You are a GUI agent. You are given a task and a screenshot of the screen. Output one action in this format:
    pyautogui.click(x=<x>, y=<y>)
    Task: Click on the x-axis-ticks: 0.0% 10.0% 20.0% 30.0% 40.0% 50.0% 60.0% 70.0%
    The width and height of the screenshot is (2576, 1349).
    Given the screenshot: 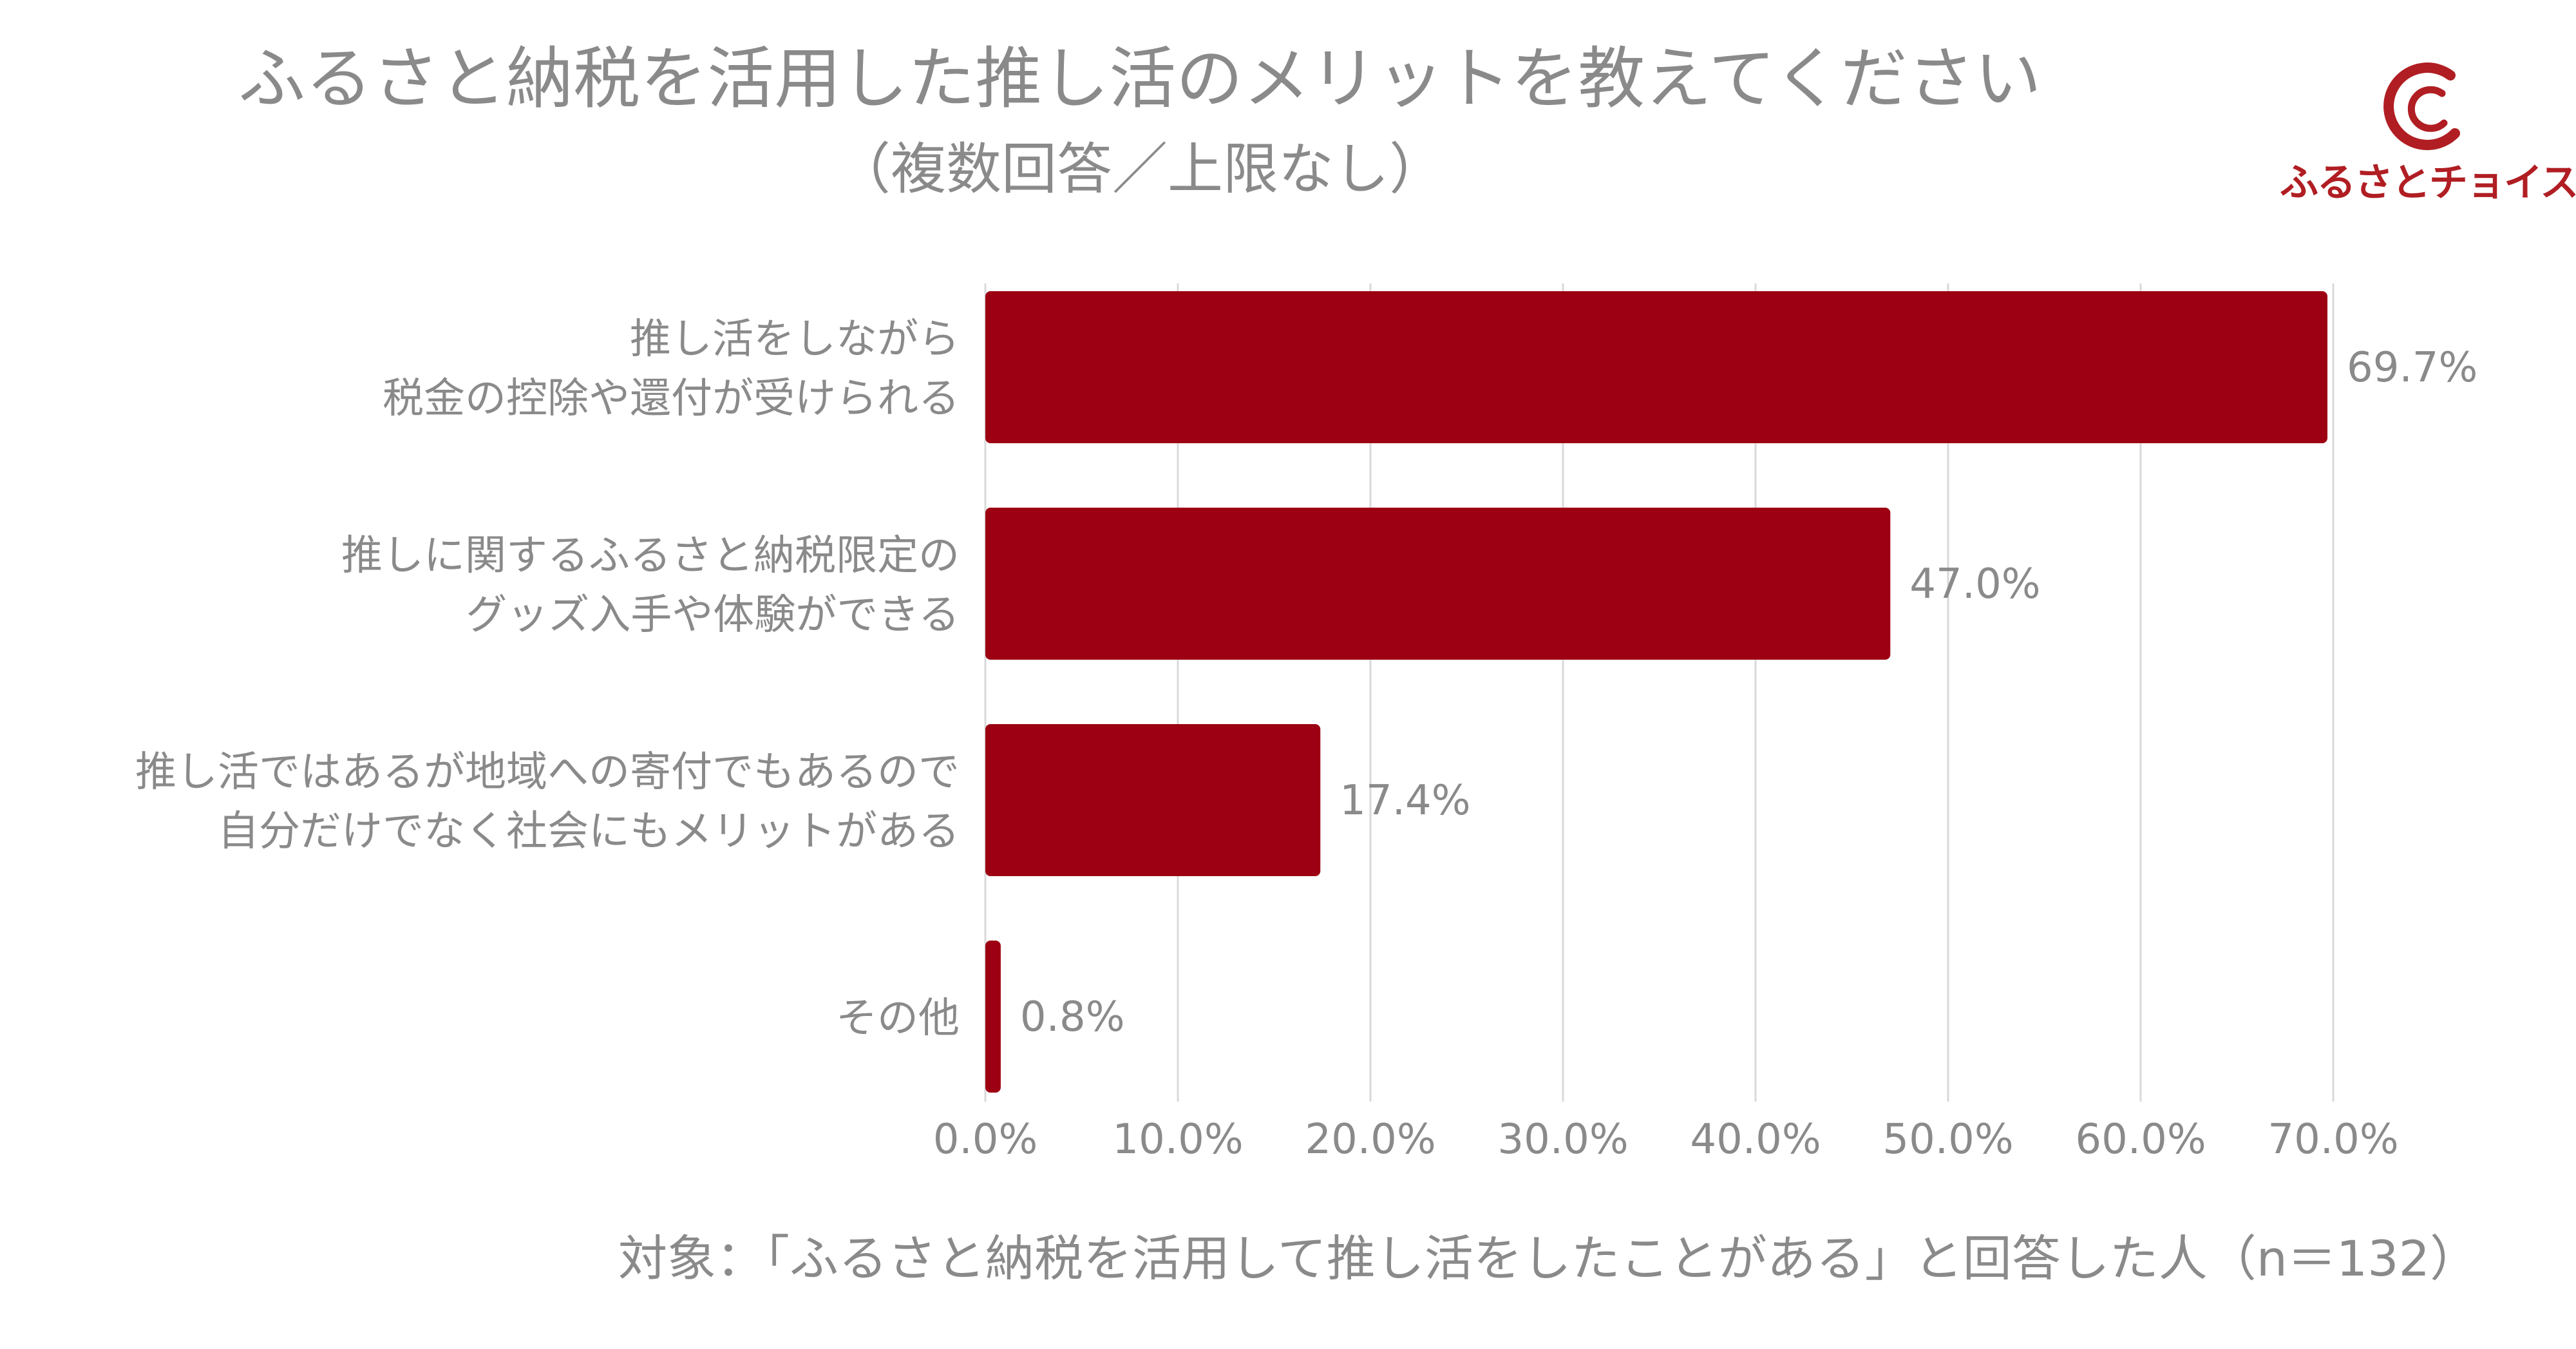 What is the action you would take?
    pyautogui.click(x=1666, y=1139)
    